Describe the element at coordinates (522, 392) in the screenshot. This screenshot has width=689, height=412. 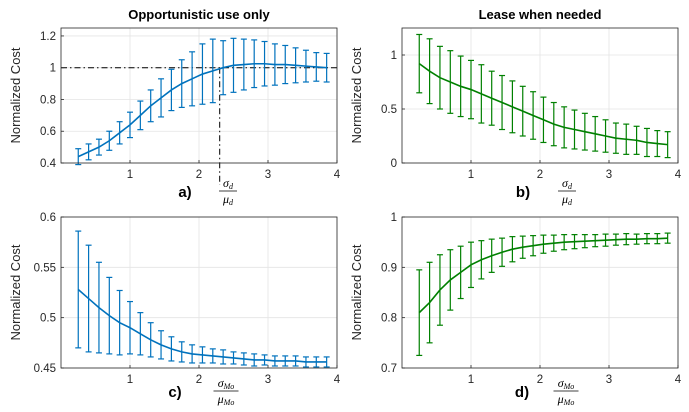
I see `panel-label: d)` at that location.